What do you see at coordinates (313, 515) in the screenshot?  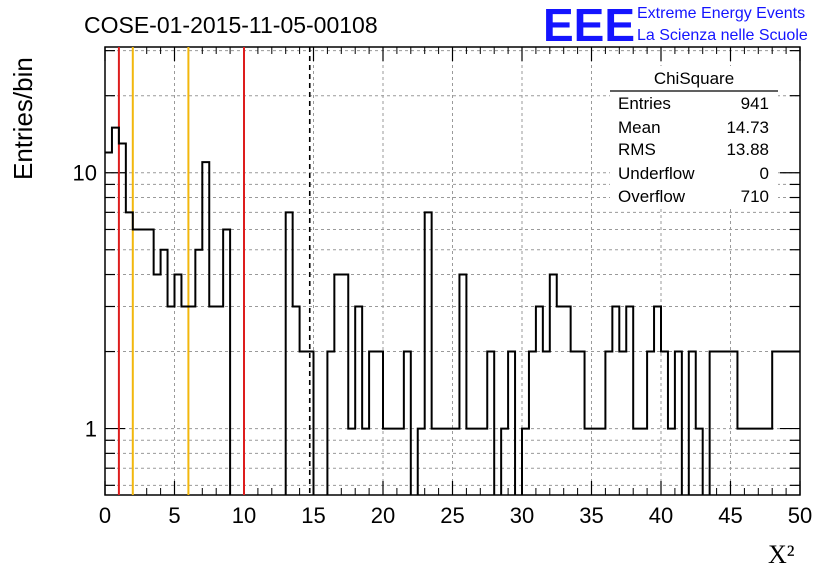 I see `x-tick-label: 15` at bounding box center [313, 515].